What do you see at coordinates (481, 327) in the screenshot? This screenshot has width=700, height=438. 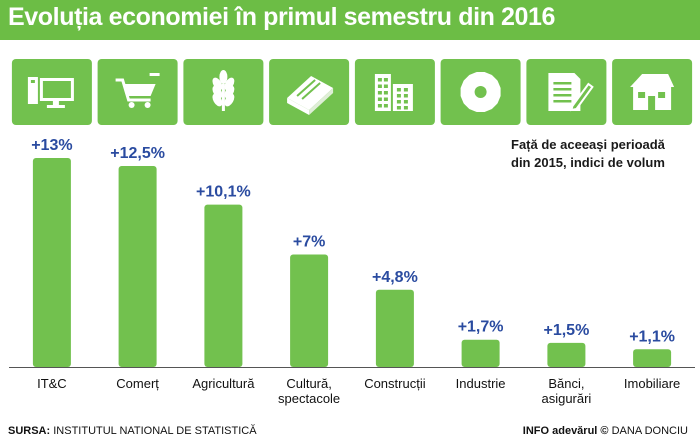 I see `value-label: +1,7%` at bounding box center [481, 327].